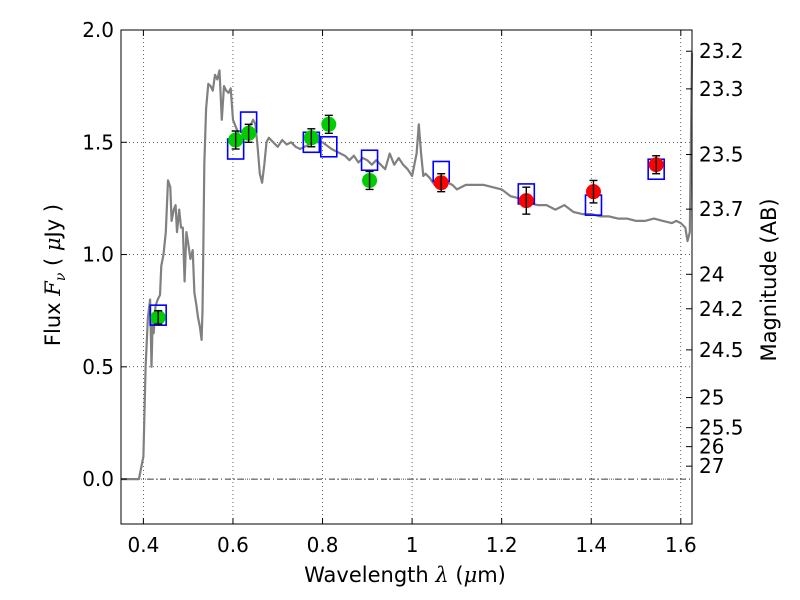 This screenshot has height=600, width=800. What do you see at coordinates (721, 51) in the screenshot?
I see `mag-tick-label: 23.2` at bounding box center [721, 51].